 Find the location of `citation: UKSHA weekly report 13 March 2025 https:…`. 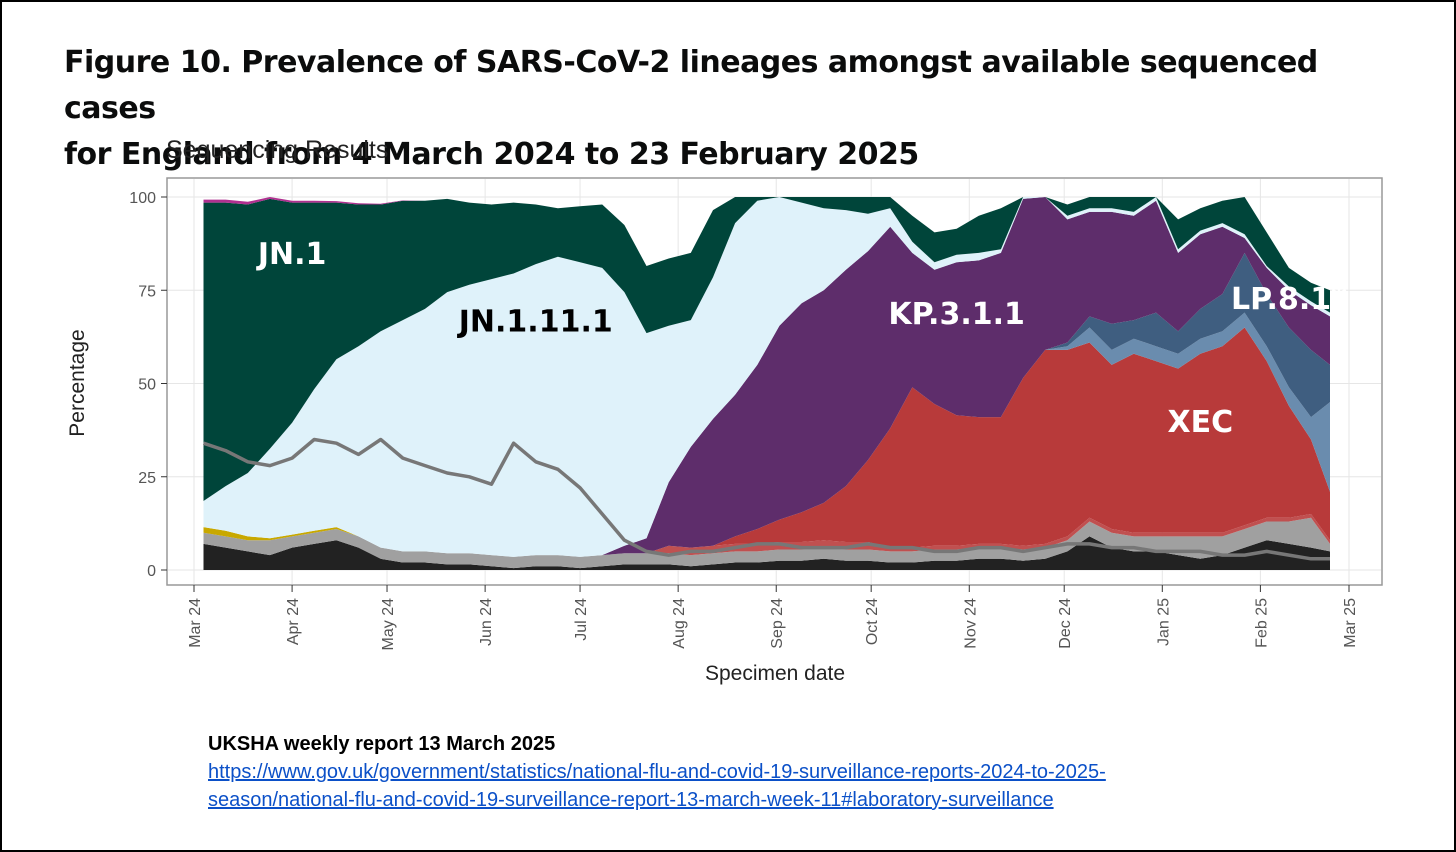

citation: UKSHA weekly report 13 March 2025 https:… is located at coordinates (708, 772).